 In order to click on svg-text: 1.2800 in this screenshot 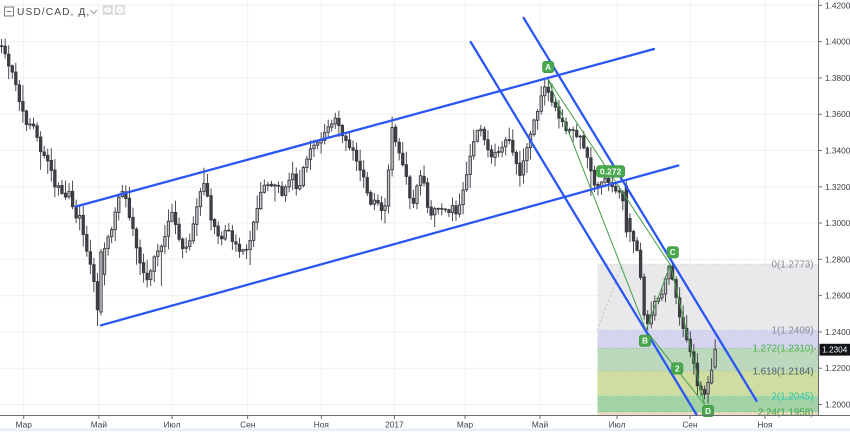, I will do `click(837, 259)`.